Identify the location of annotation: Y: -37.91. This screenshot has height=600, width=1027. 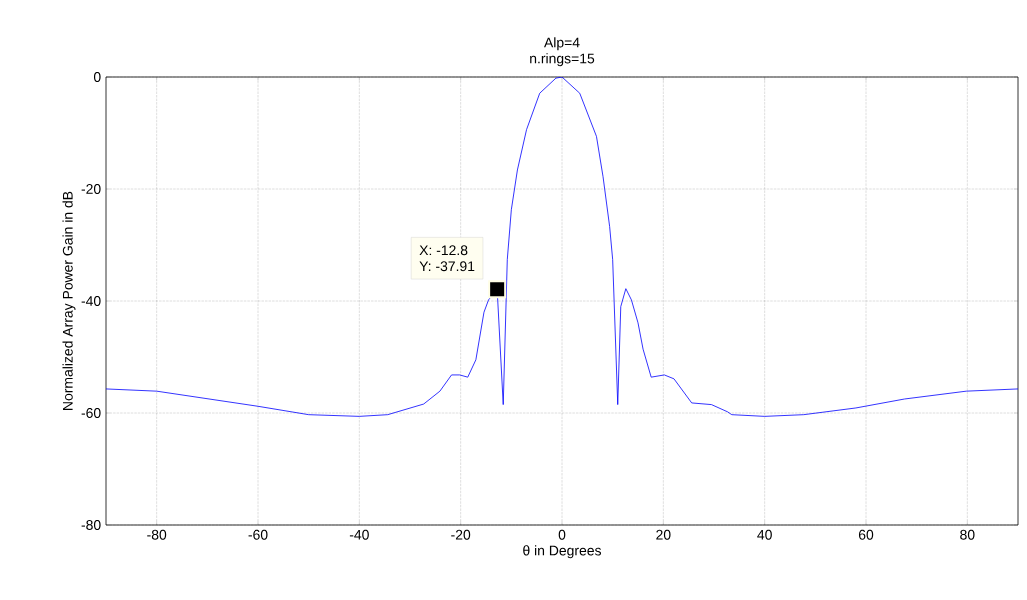
(447, 266).